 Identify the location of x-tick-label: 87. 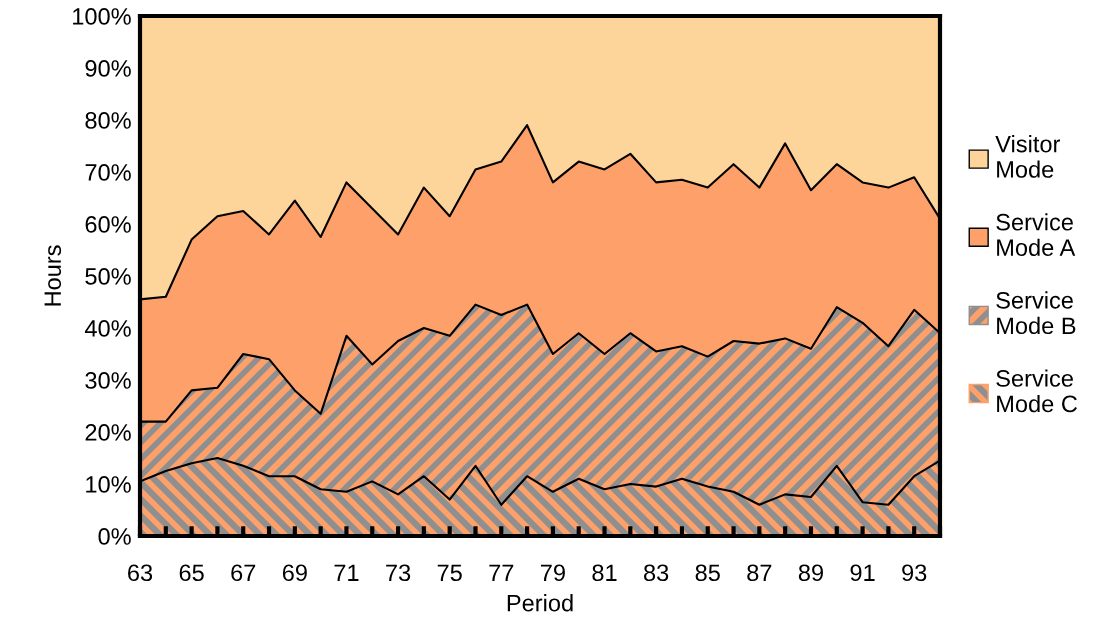
(759, 573).